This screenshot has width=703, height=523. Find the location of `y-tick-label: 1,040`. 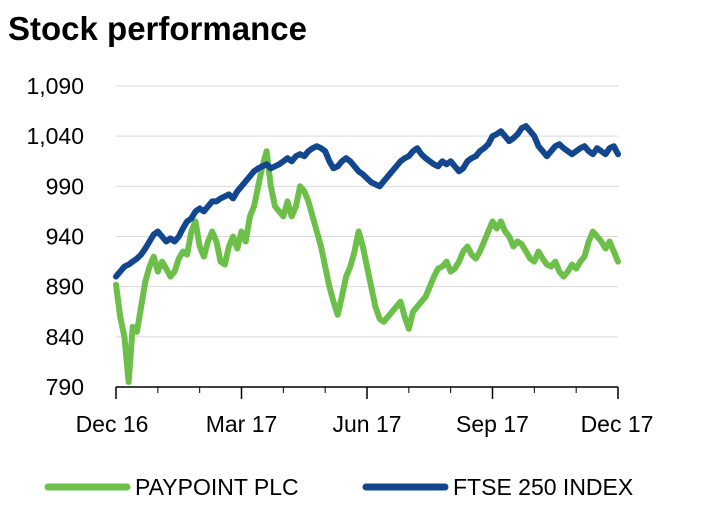

y-tick-label: 1,040 is located at coordinates (55, 136).